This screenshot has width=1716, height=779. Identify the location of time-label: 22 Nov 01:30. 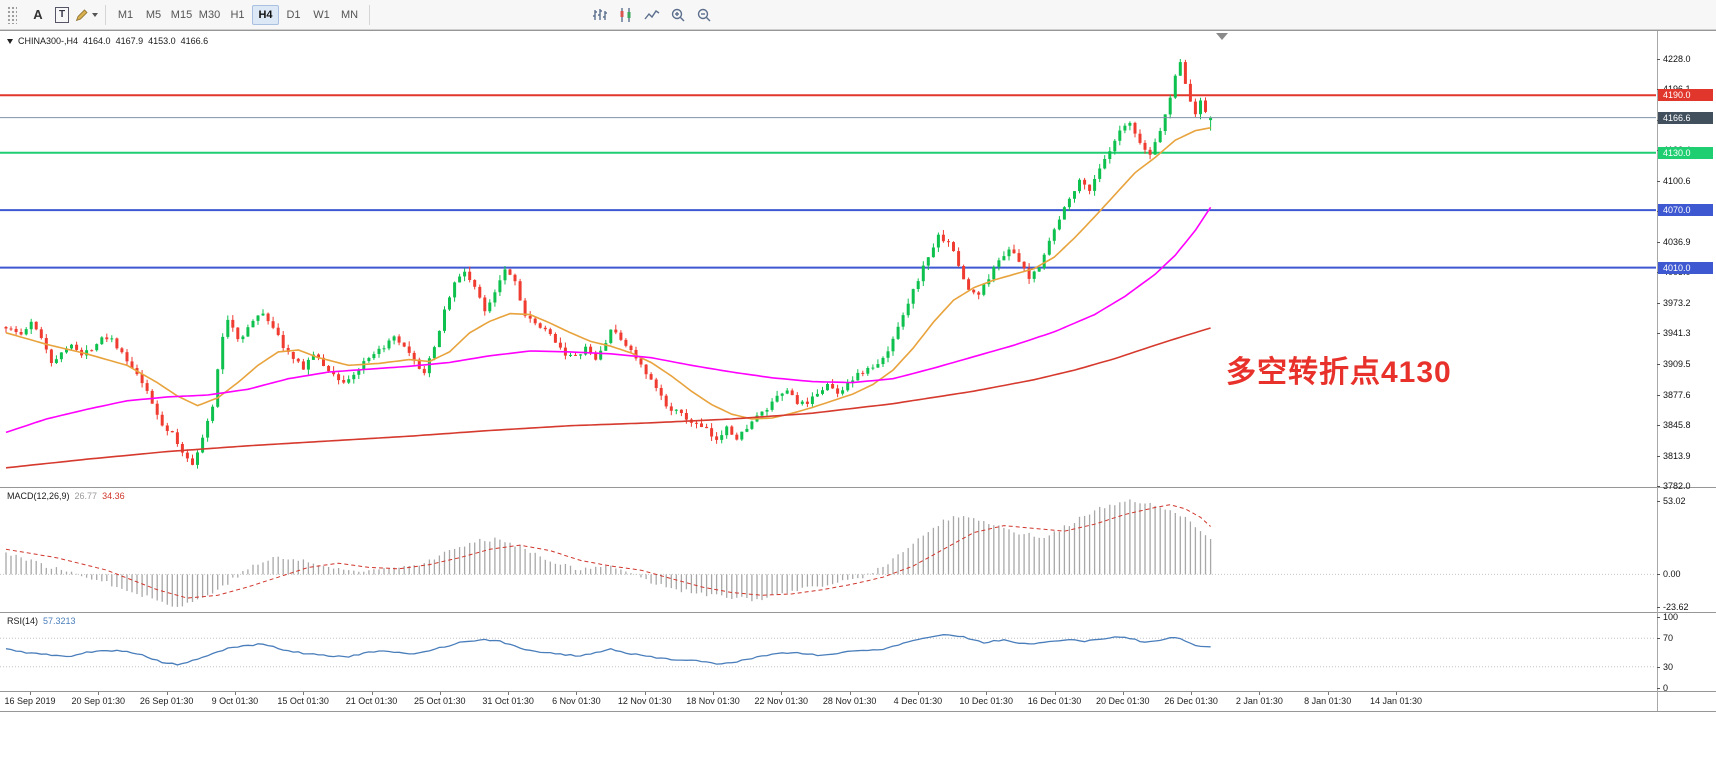
(781, 701).